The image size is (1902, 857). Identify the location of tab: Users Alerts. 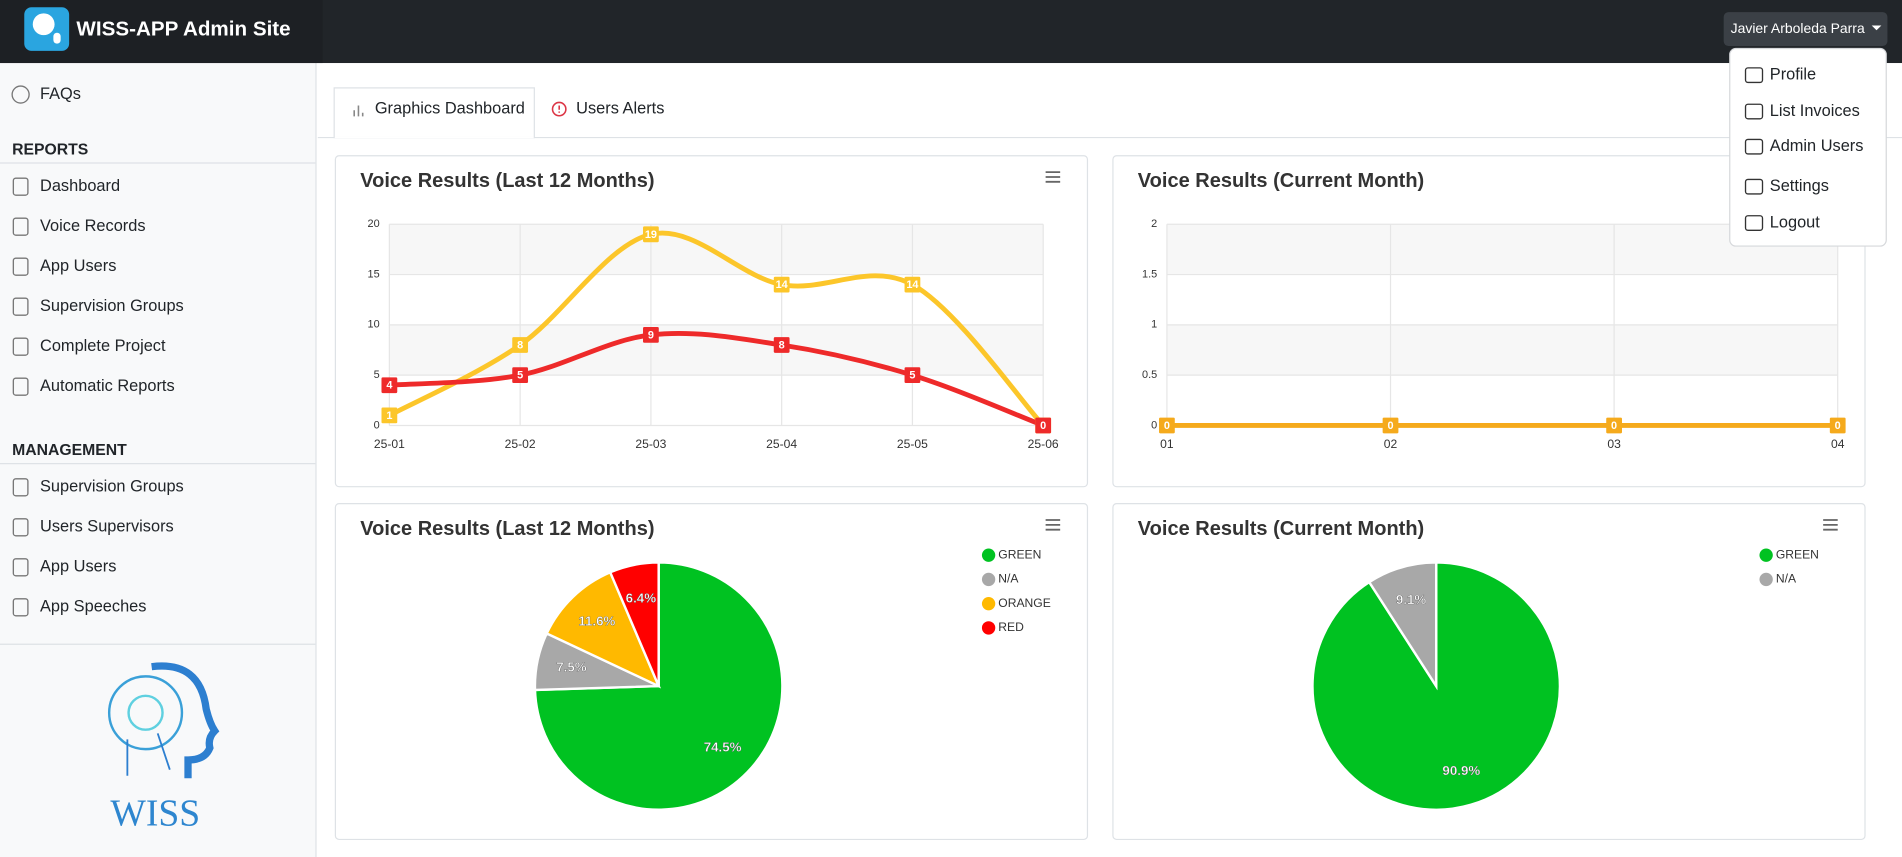
(620, 108).